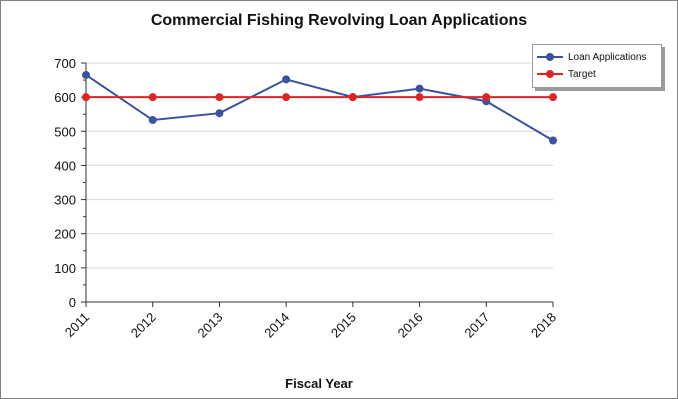  Describe the element at coordinates (65, 63) in the screenshot. I see `y-tick-label-700: 700` at that location.